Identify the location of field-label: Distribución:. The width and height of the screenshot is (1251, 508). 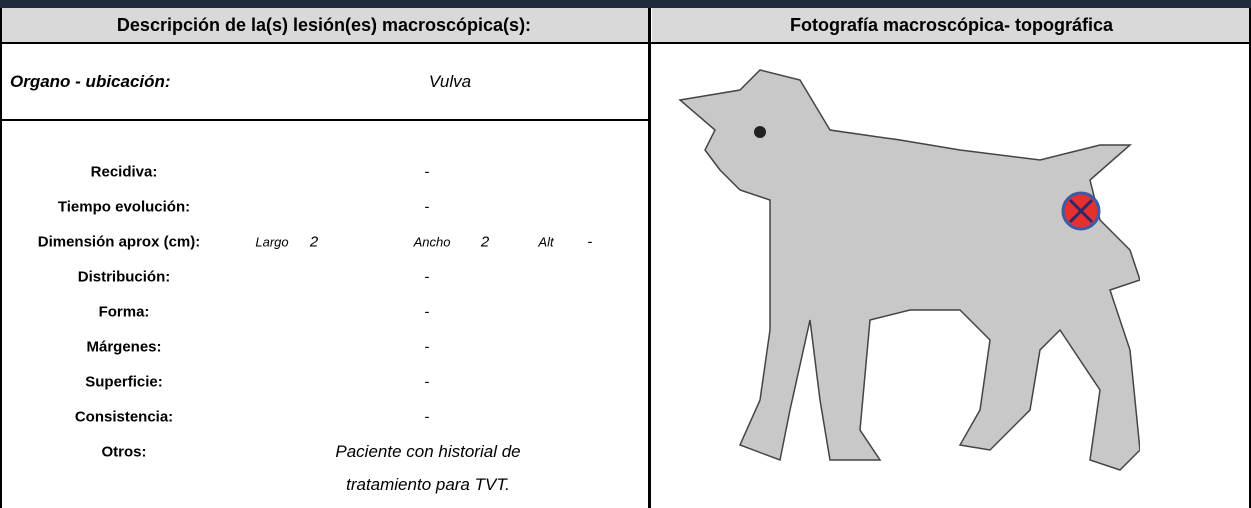
(124, 277).